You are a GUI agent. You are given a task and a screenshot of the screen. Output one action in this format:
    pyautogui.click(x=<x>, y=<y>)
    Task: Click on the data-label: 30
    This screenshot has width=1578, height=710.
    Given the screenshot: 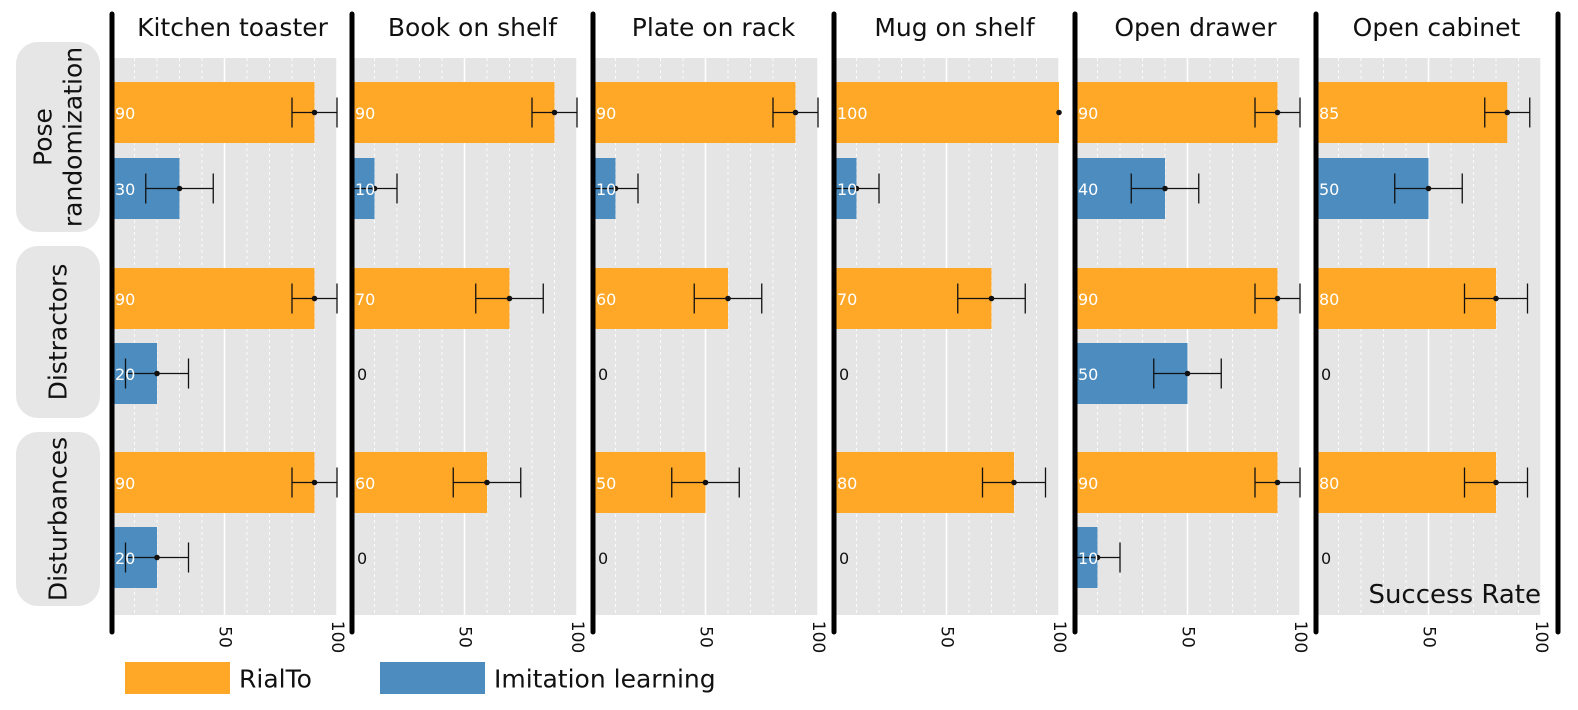 What is the action you would take?
    pyautogui.click(x=125, y=189)
    